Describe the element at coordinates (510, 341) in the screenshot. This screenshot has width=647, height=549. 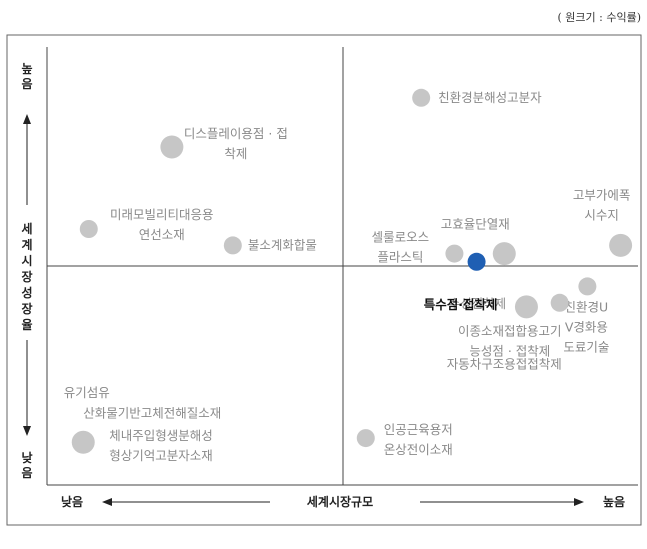
I see `p-hetero-label: 이종소재접합용고기 능성점 · 접착제` at that location.